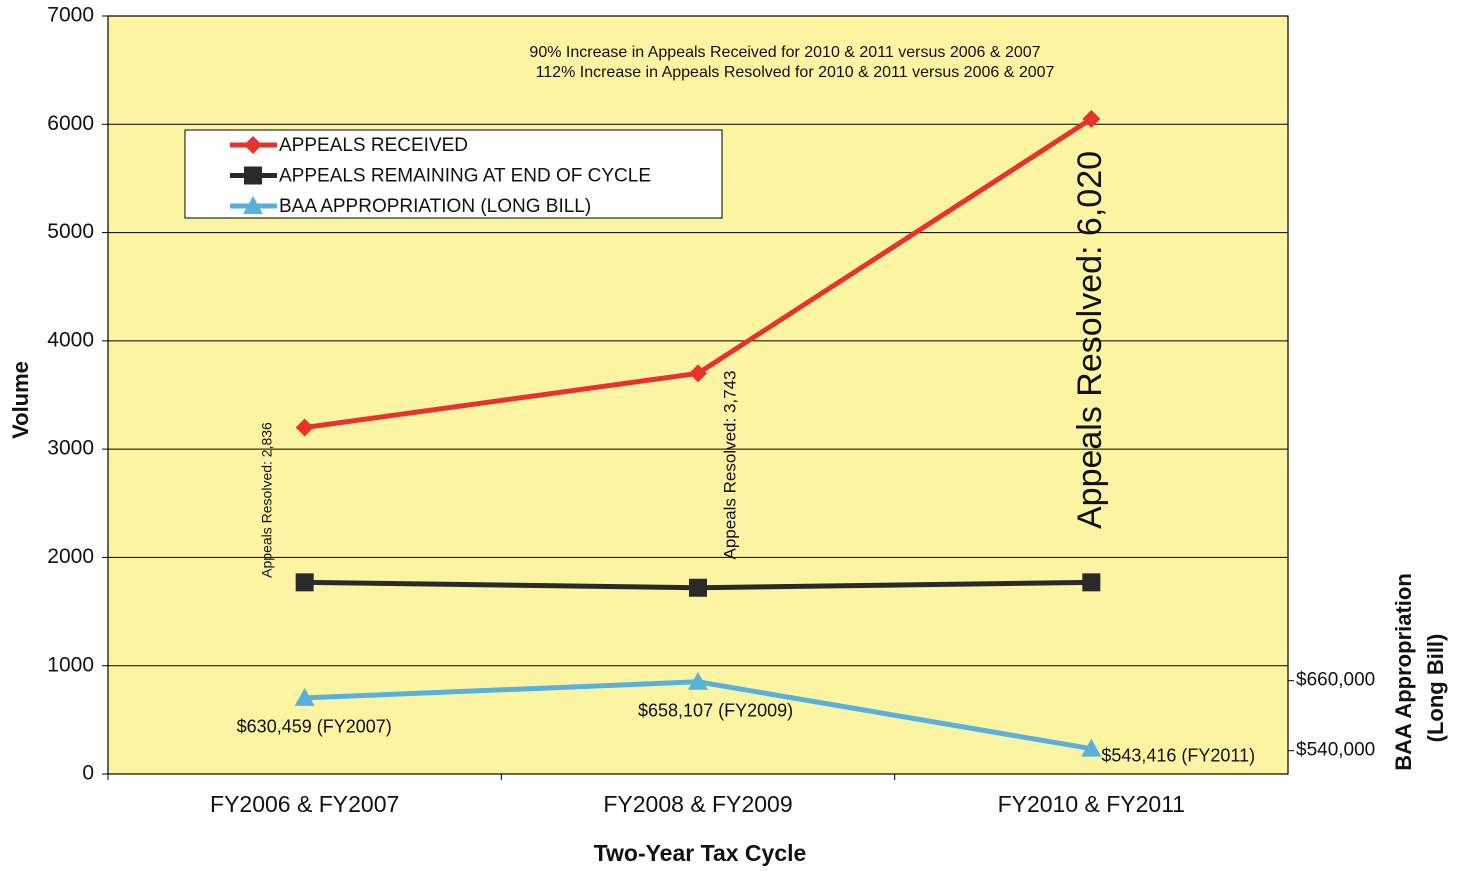  What do you see at coordinates (1335, 750) in the screenshot?
I see `y2-tick-label: $540,000` at bounding box center [1335, 750].